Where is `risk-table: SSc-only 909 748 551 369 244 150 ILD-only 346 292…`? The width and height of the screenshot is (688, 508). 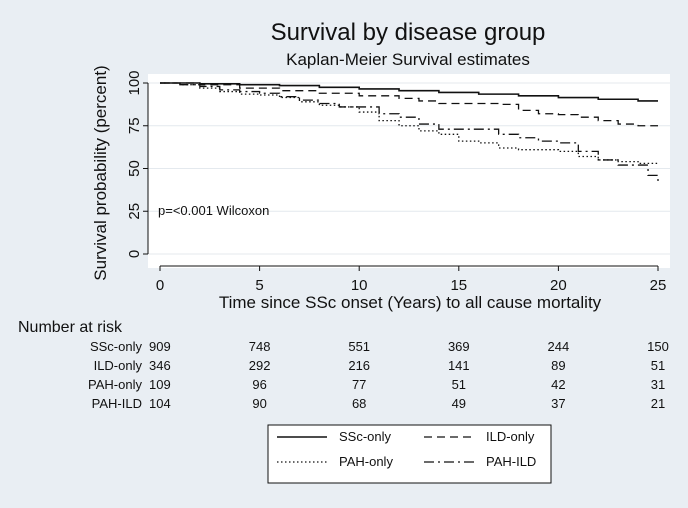 risk-table: SSc-only 909 748 551 369 244 150 ILD-only 346 292… is located at coordinates (378, 375).